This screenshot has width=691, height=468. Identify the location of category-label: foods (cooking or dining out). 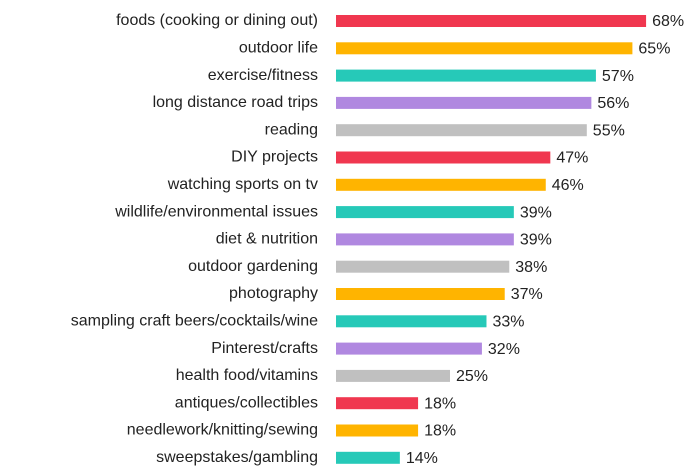
(217, 20).